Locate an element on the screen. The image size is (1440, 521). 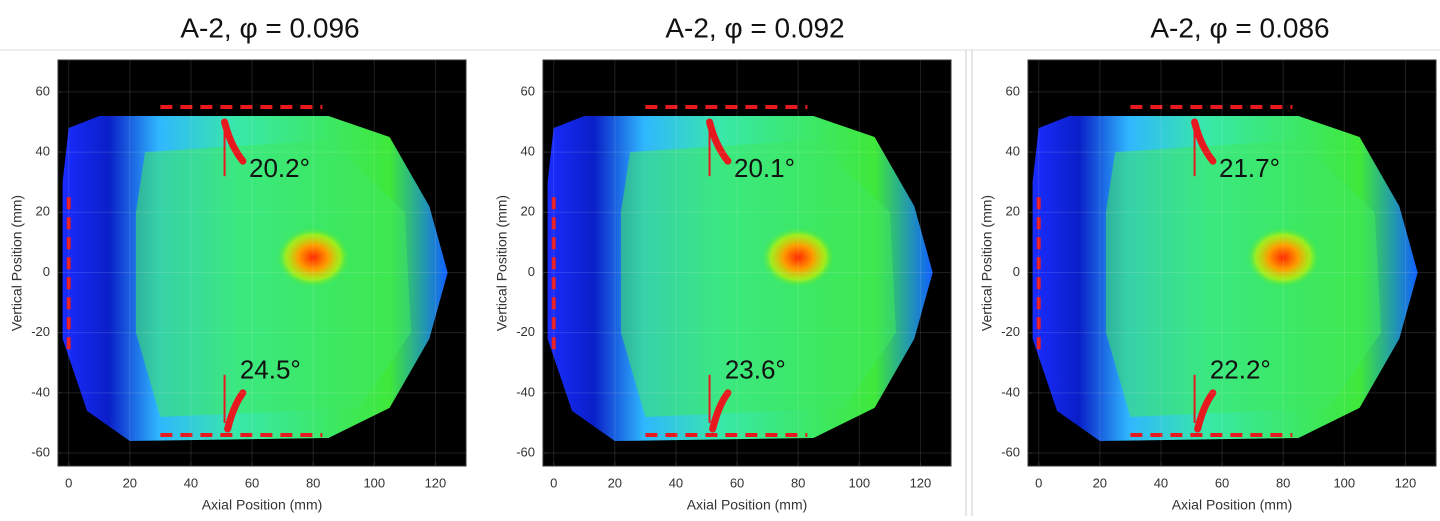
annotation: 22.2° is located at coordinates (1240, 370).